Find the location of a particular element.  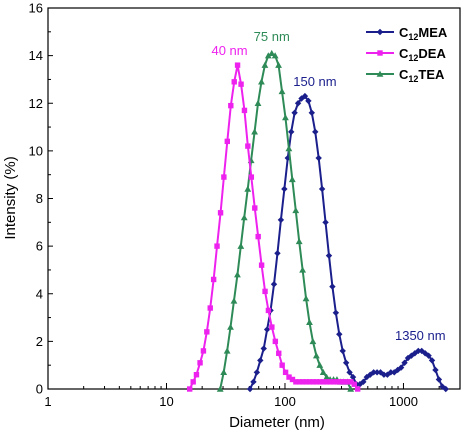

legend: C12MEA C12DEA C12TEA is located at coordinates (407, 54).